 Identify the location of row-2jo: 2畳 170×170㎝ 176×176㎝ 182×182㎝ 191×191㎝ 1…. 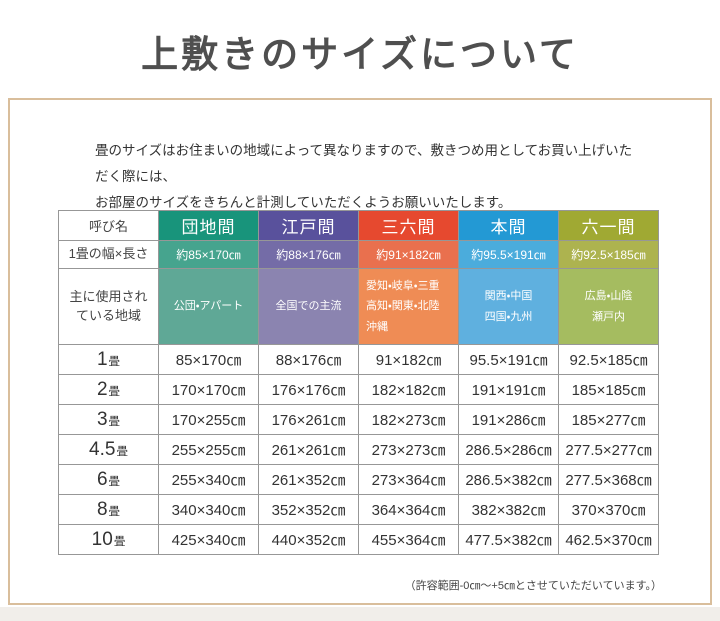
(358, 389).